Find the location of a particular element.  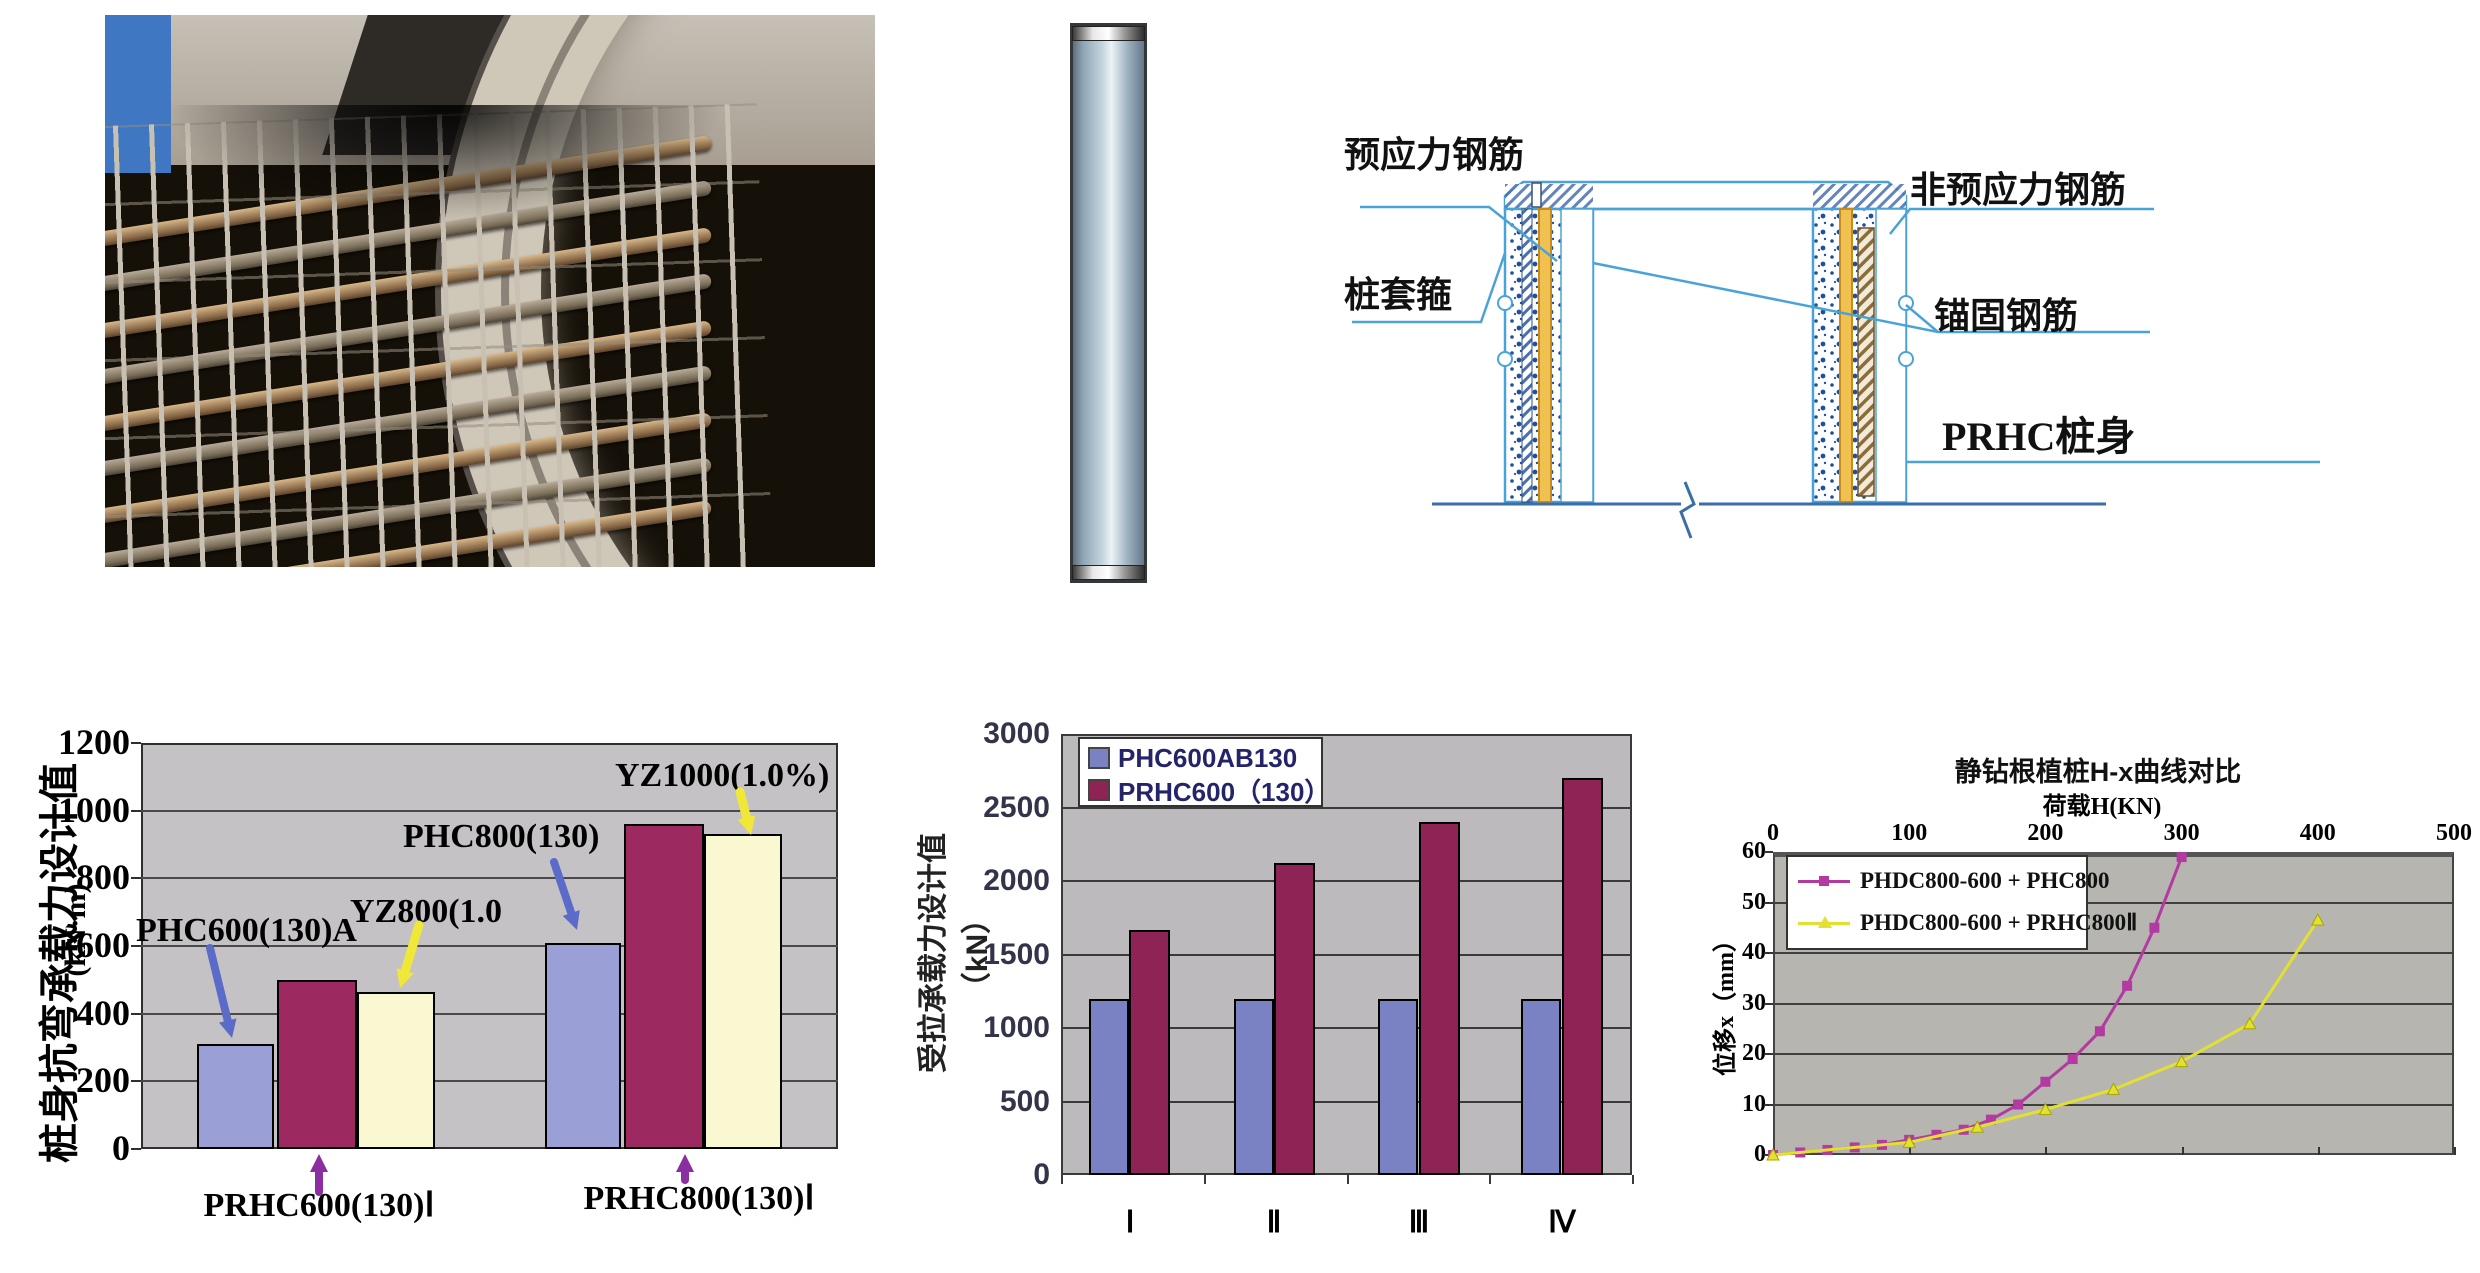

label-prestressed-bar: 预应力钢筋 is located at coordinates (1434, 155).